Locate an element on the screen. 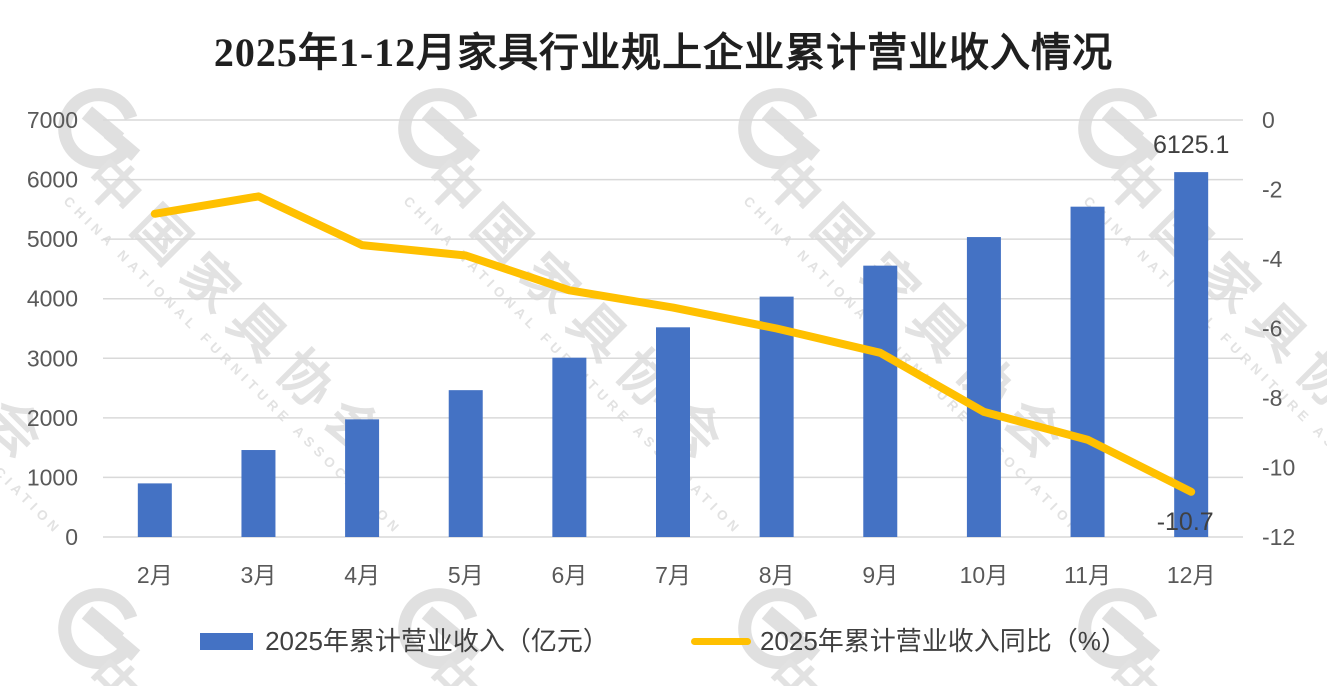 The height and width of the screenshot is (686, 1327). left-axis-tick-label: 2000 is located at coordinates (52, 418).